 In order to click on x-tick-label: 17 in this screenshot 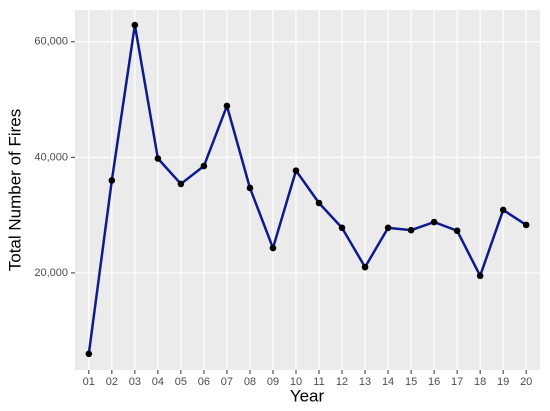, I will do `click(457, 382)`.